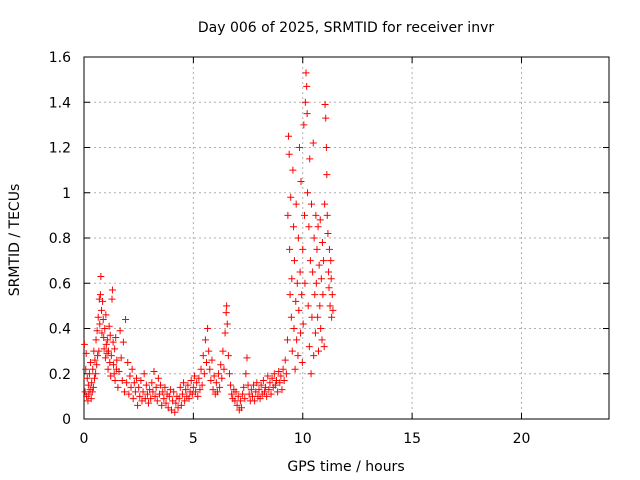  Describe the element at coordinates (60, 375) in the screenshot. I see `y-tick-label: 0.2` at that location.